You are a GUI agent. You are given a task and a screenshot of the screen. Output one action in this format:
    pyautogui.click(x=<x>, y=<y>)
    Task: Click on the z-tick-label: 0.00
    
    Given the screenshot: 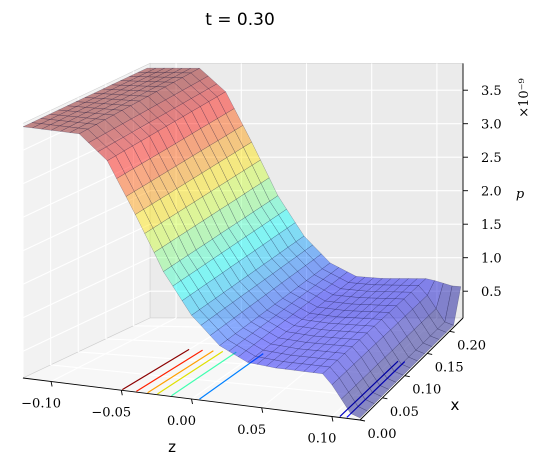 What is the action you would take?
    pyautogui.click(x=181, y=421)
    